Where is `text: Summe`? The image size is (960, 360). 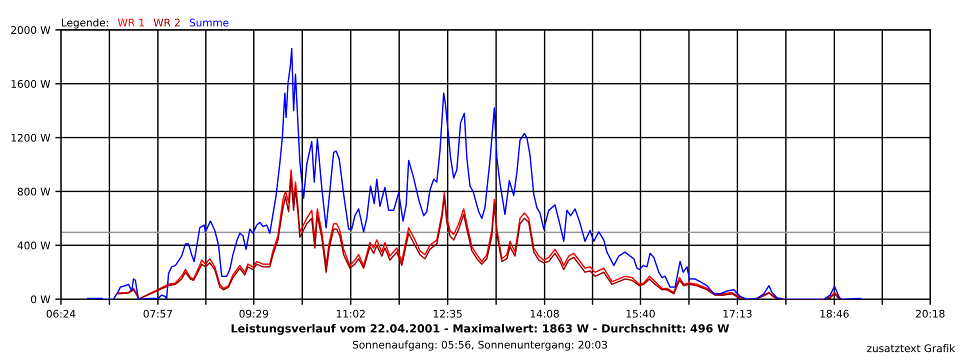 text: Summe is located at coordinates (209, 22).